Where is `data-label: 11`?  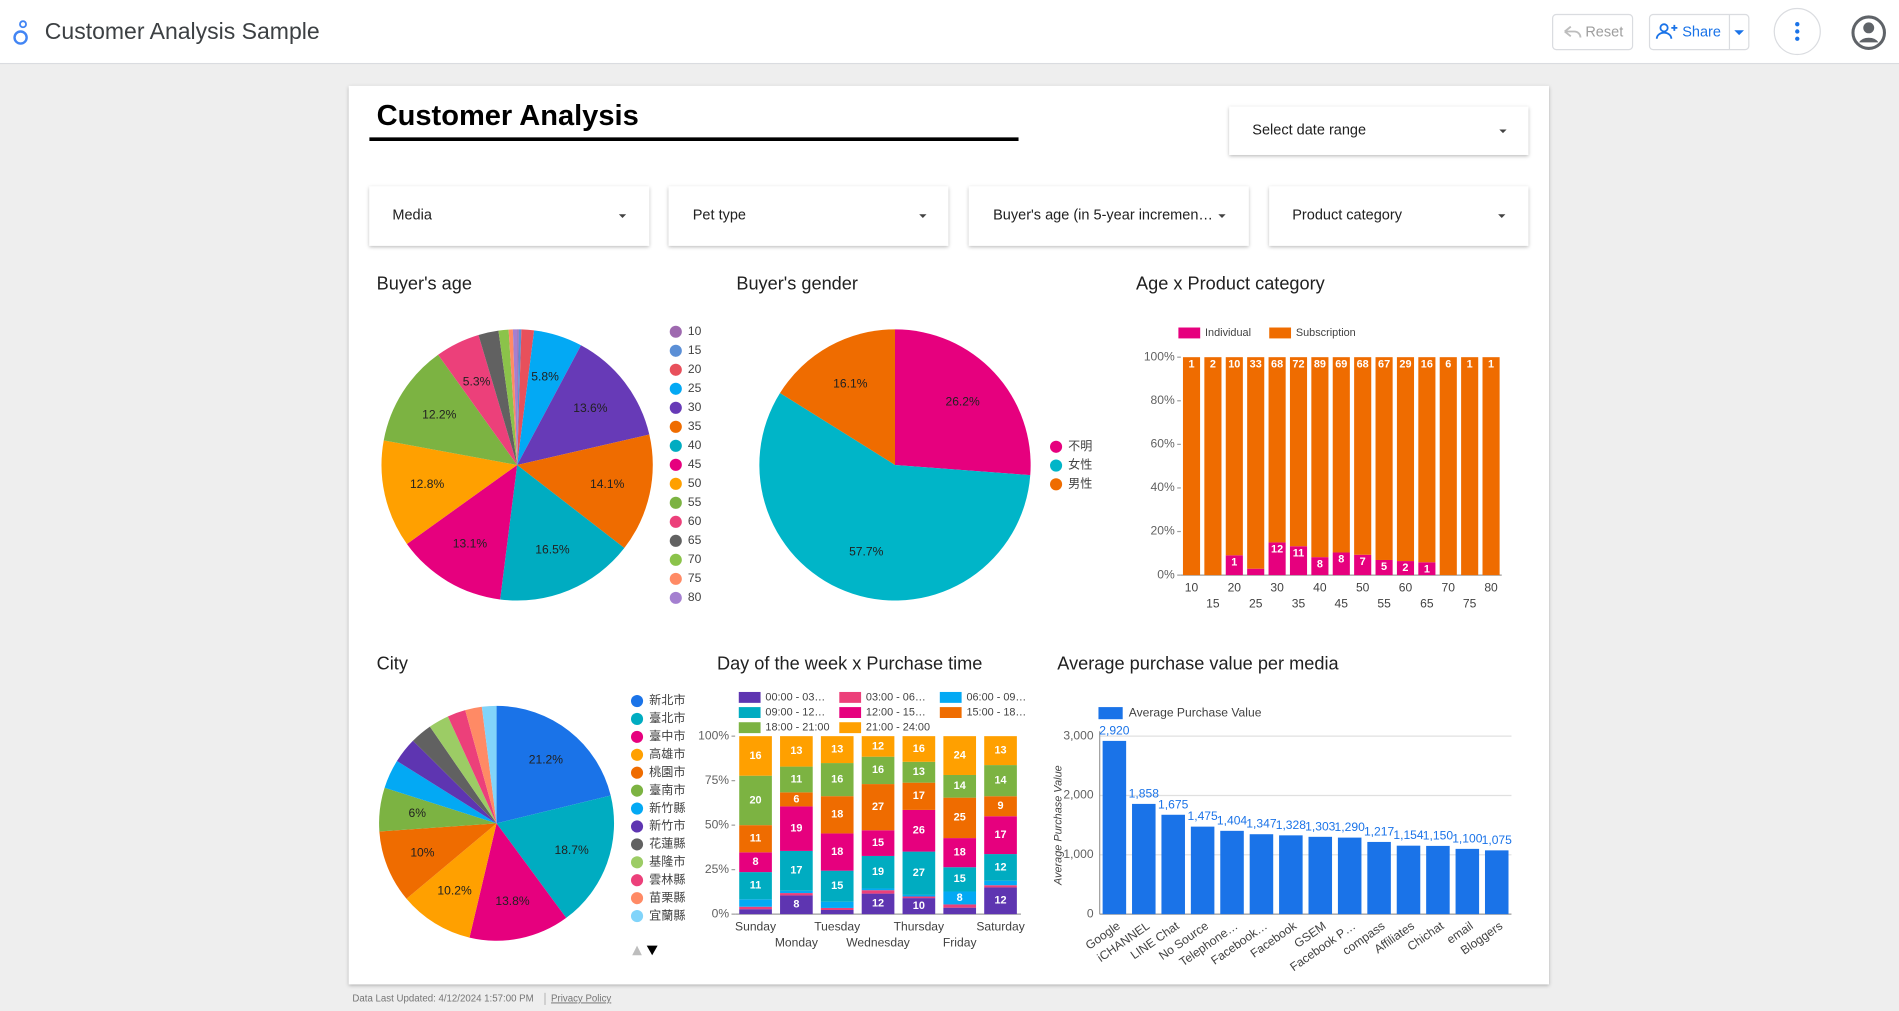 data-label: 11 is located at coordinates (797, 779).